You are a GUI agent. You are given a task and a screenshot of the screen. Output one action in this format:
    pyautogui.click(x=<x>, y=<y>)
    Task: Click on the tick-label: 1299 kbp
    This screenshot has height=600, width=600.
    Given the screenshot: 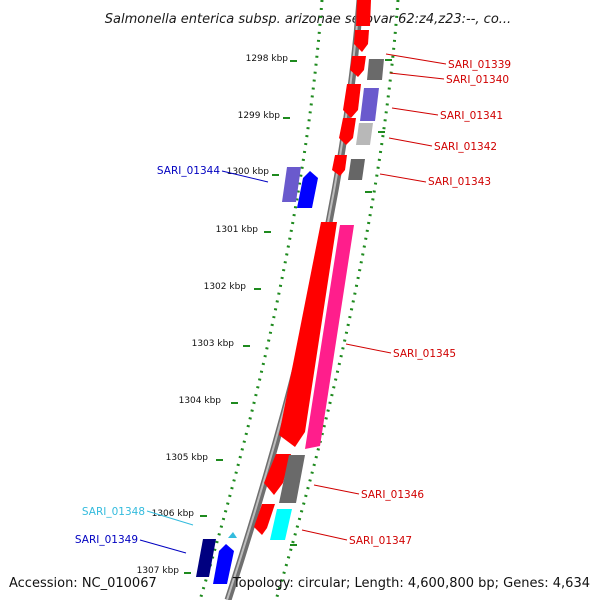 What is the action you would take?
    pyautogui.click(x=259, y=116)
    